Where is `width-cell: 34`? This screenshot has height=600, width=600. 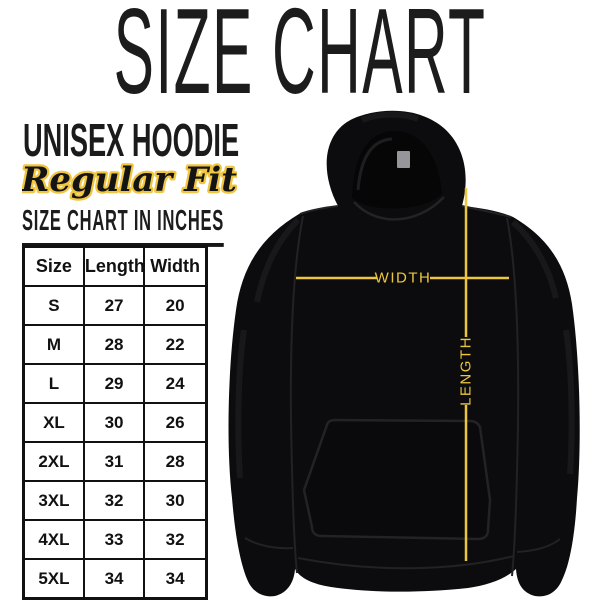
width-cell: 34 is located at coordinates (175, 579).